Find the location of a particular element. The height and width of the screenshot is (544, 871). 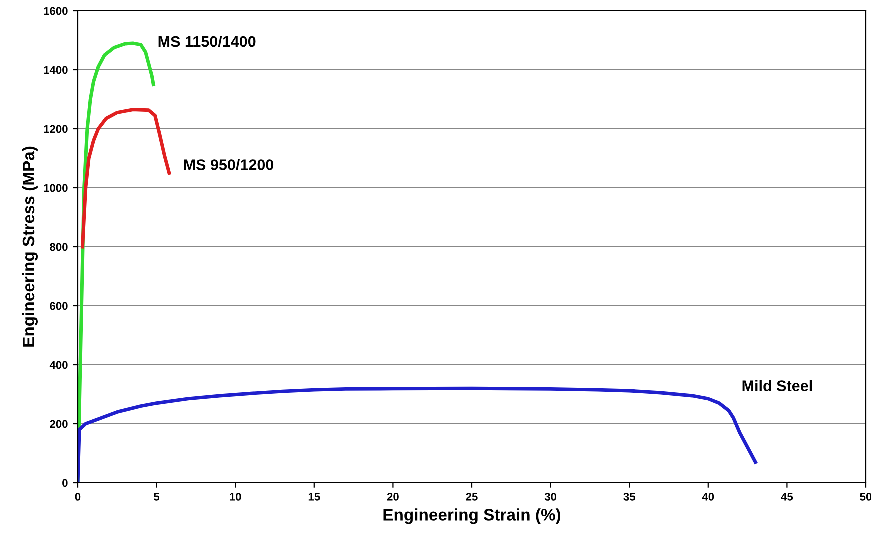

x-tick-label: 30 is located at coordinates (550, 497).